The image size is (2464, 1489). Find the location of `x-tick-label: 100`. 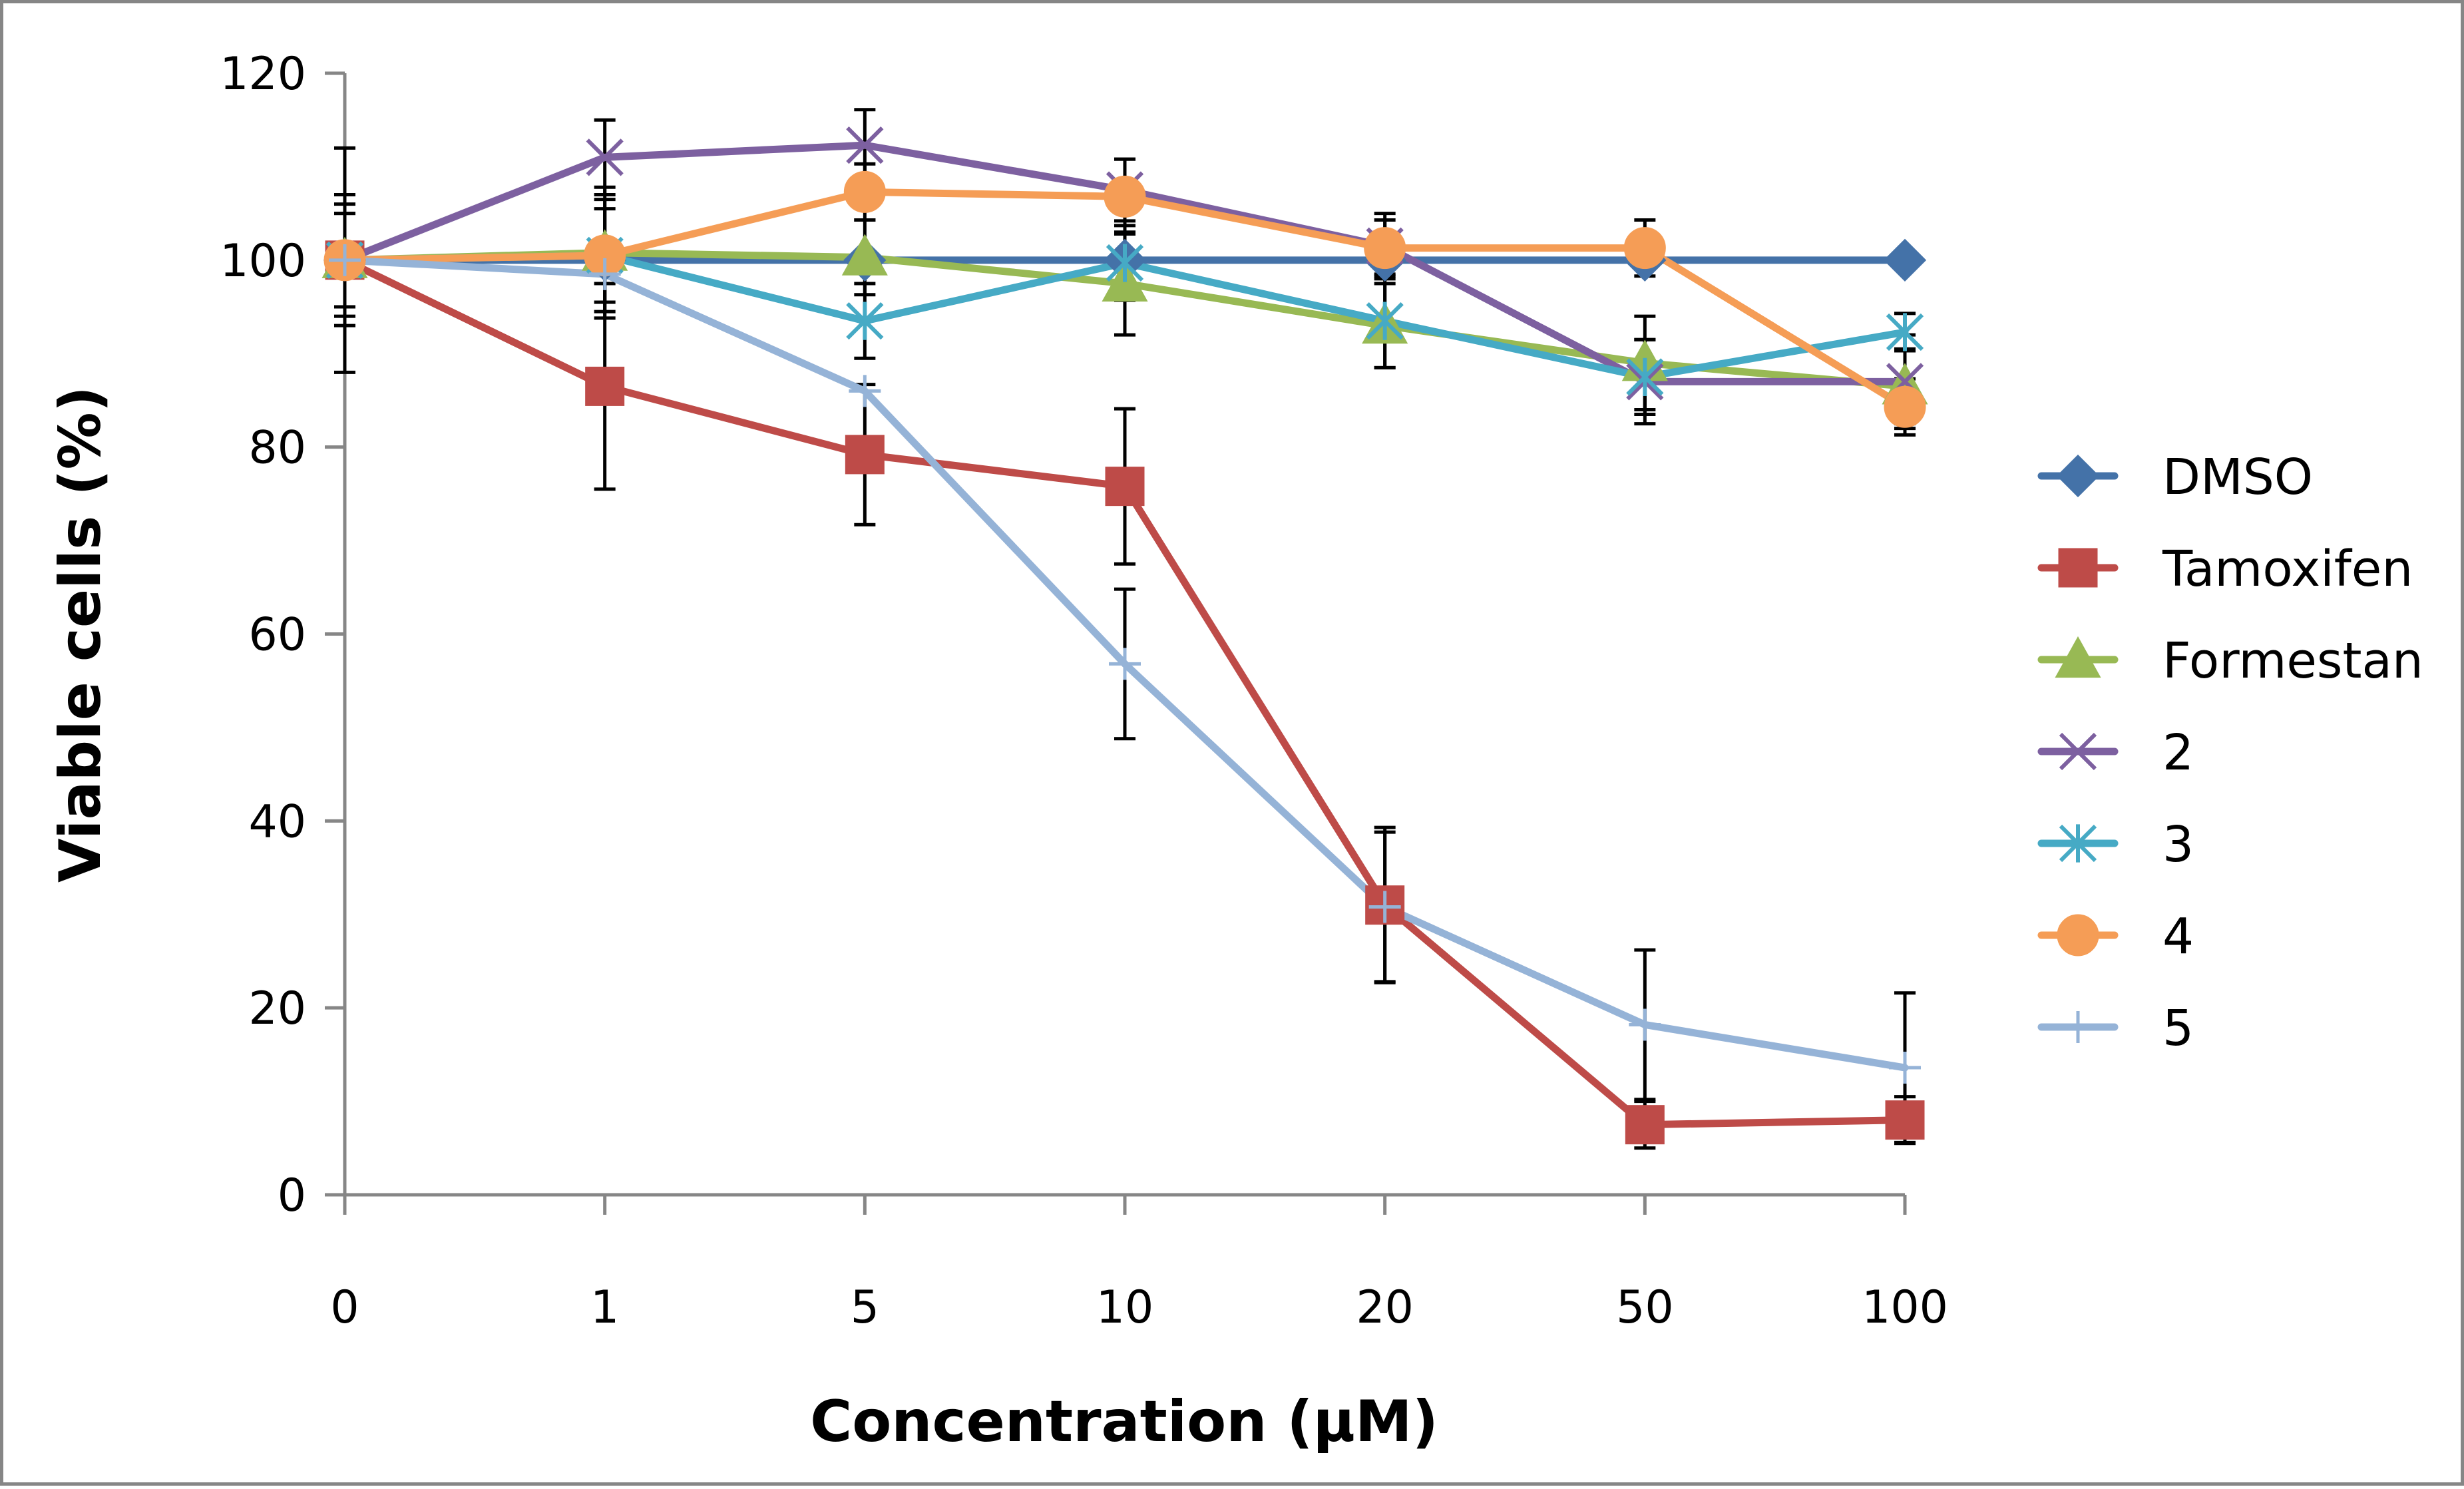

x-tick-label: 100 is located at coordinates (1905, 1307).